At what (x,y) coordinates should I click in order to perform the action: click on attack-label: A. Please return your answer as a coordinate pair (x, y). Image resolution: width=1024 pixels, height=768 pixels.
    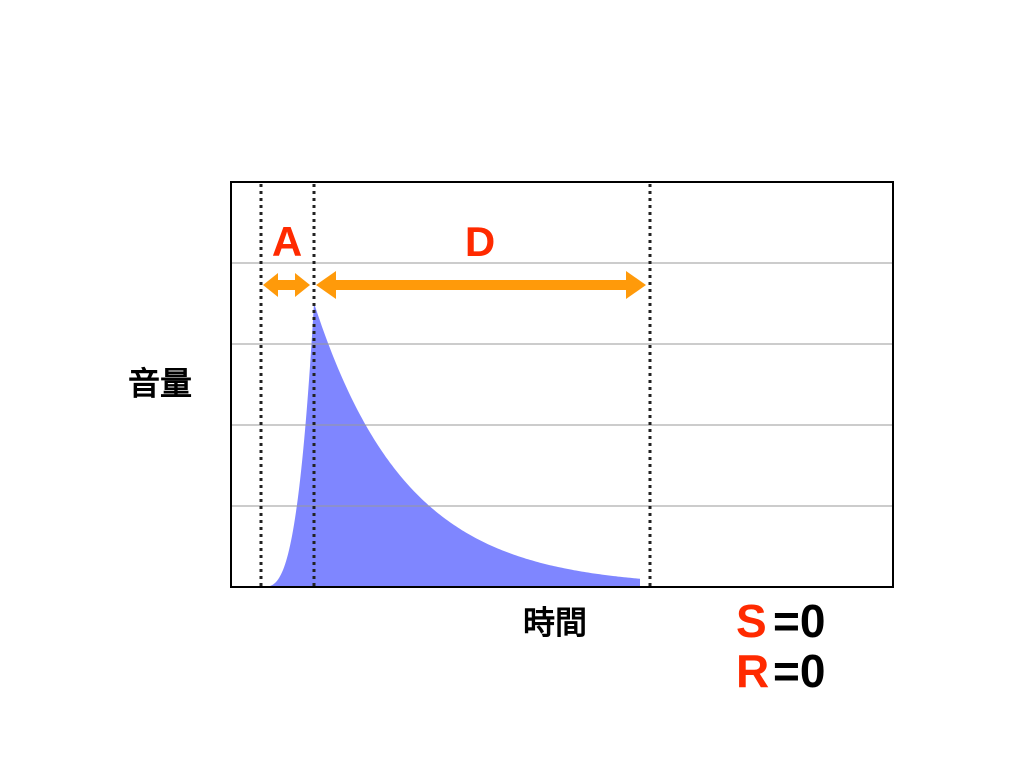
    Looking at the image, I should click on (287, 241).